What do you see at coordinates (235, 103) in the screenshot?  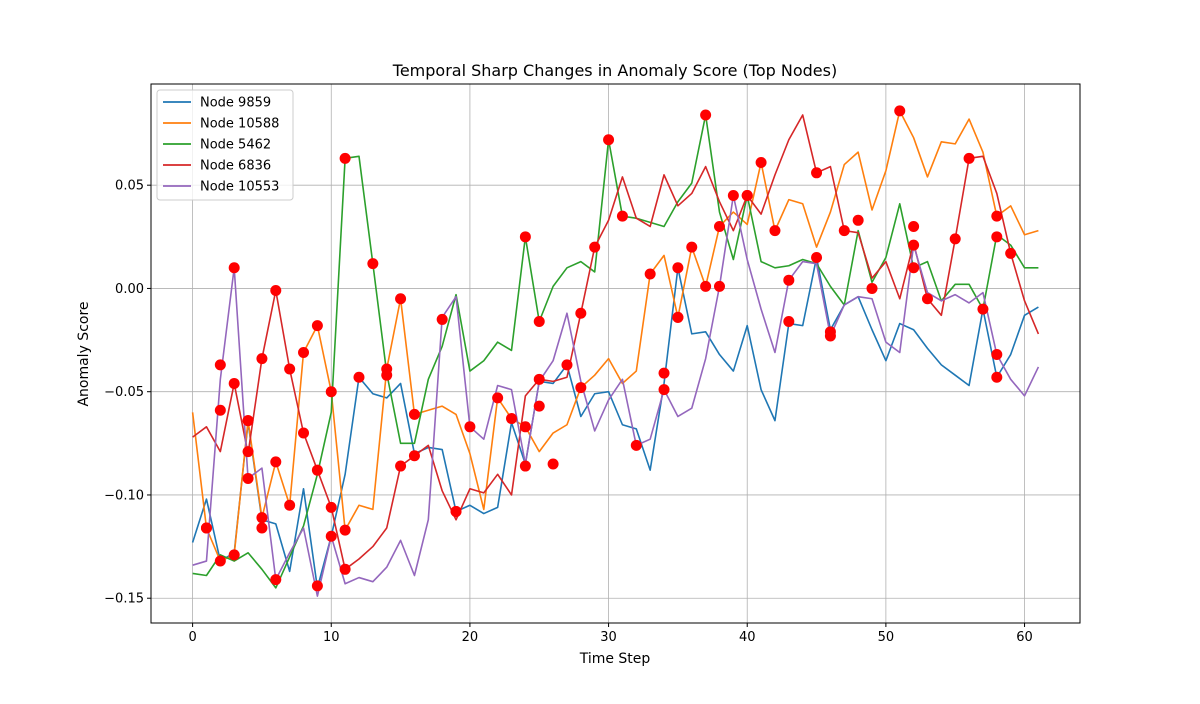 I see `legend-label: Node 9859` at bounding box center [235, 103].